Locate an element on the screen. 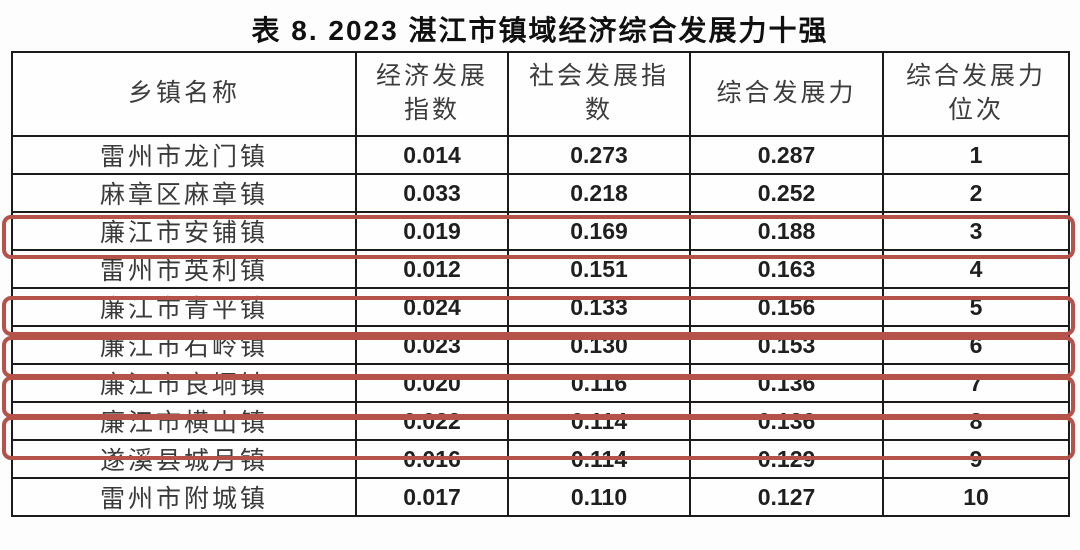 This screenshot has width=1080, height=550. town-name: 雷州市龙门镇 is located at coordinates (184, 155).